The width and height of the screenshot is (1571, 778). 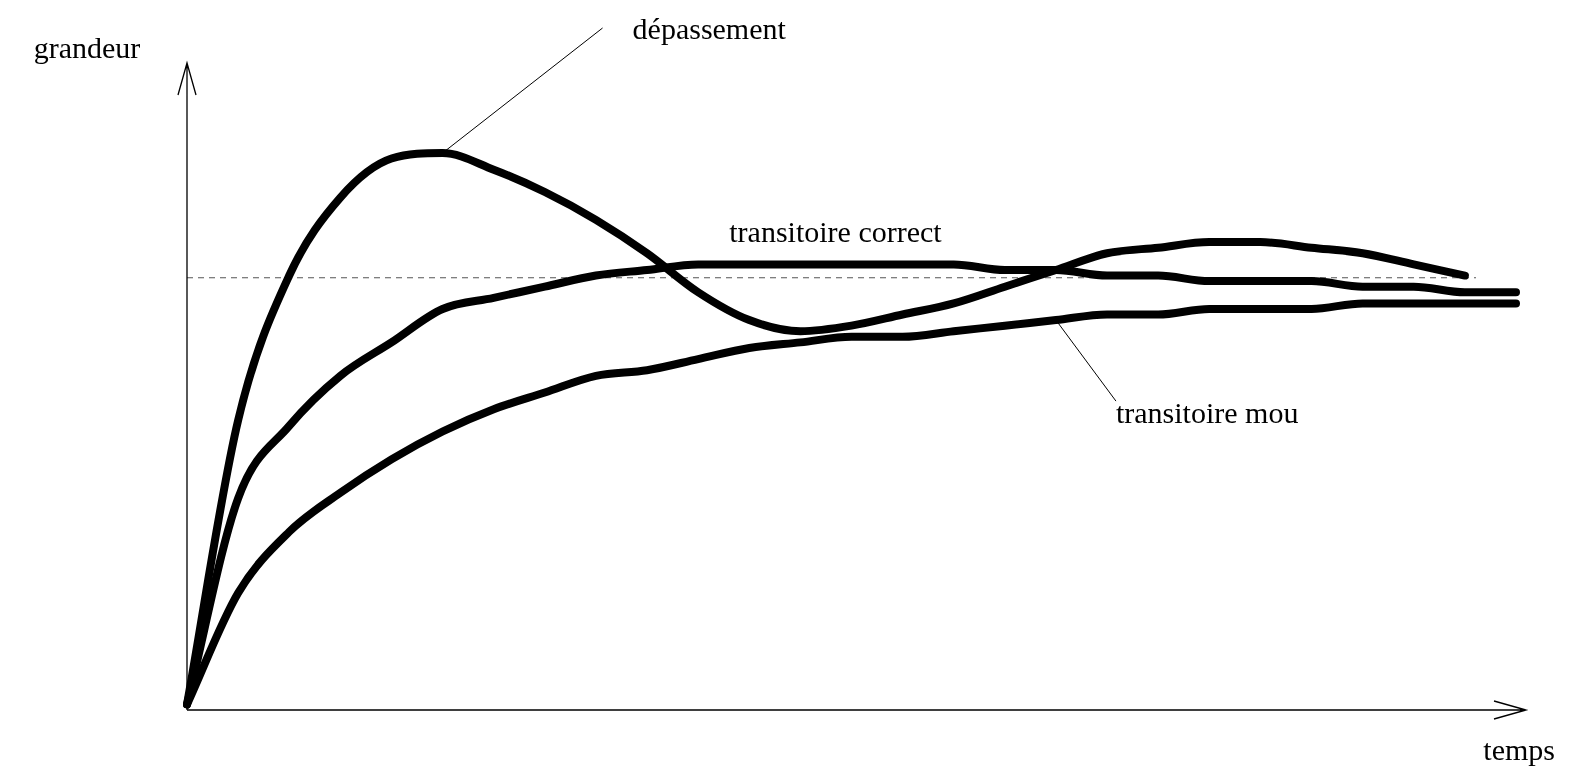 I want to click on x-axis-title: temps, so click(x=1519, y=749).